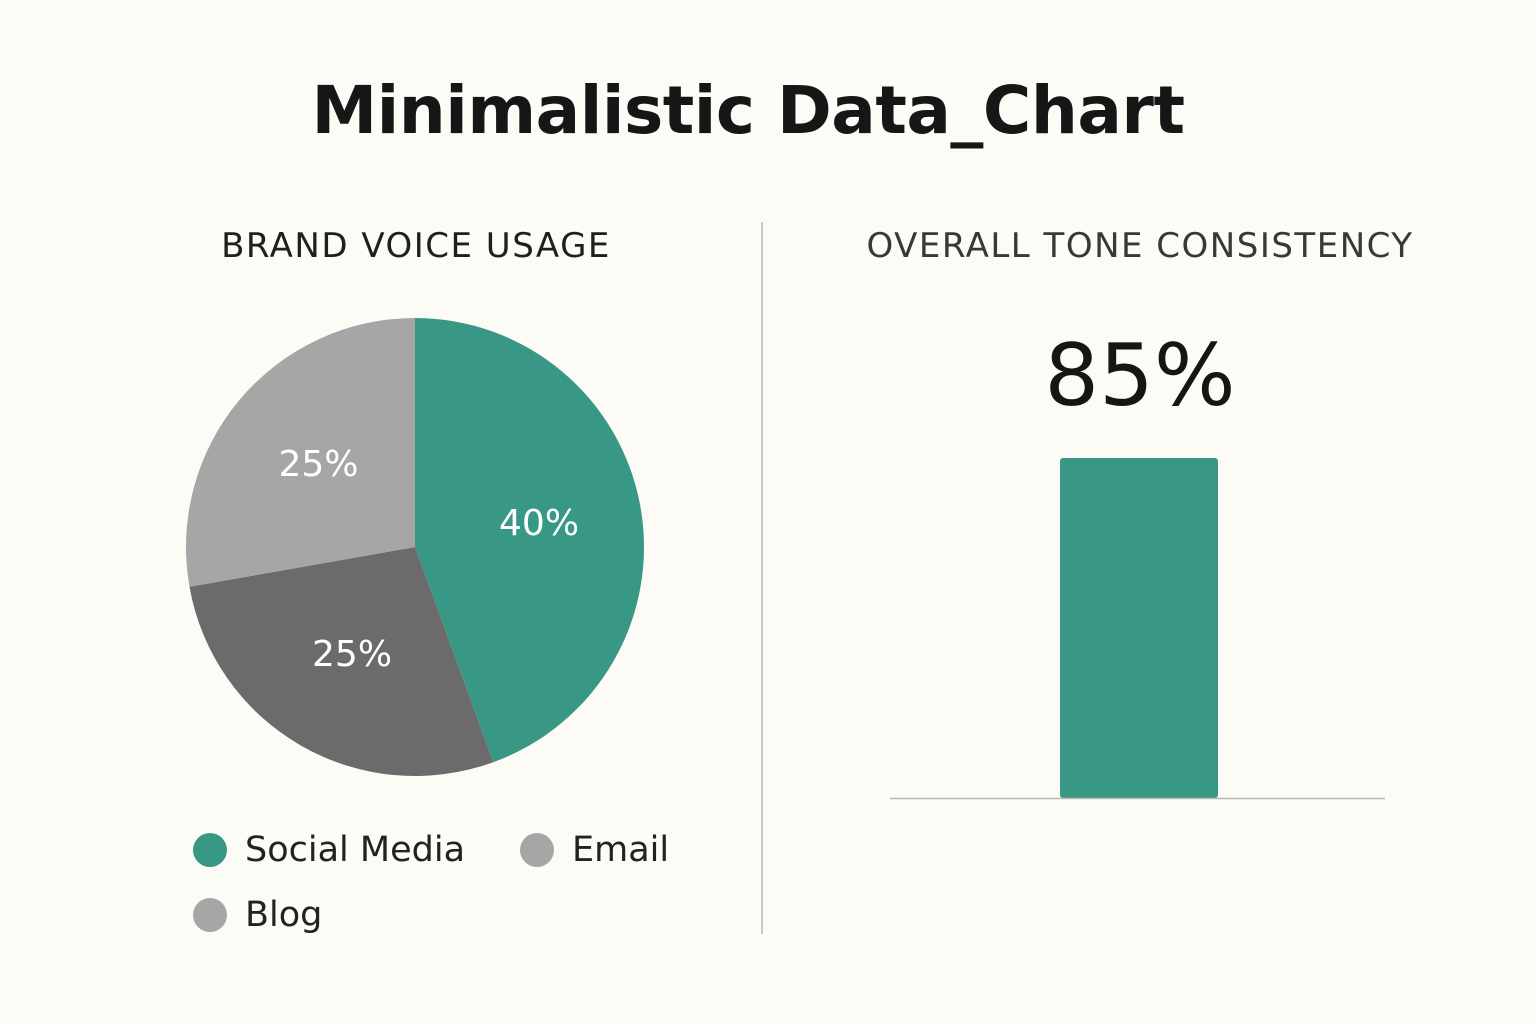  I want to click on pie-chart-title: BRAND VOICE USAGE, so click(416, 246).